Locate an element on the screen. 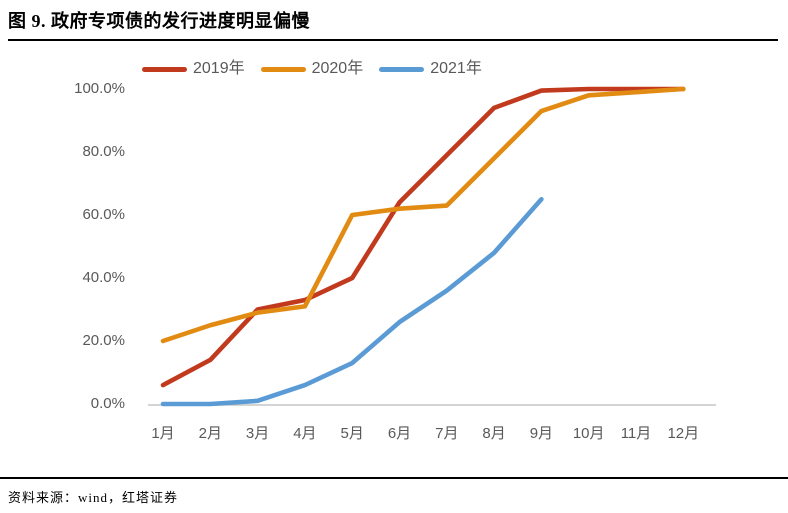  figure-header: 图 9. 政府专项债的发行进度明显偏慢 is located at coordinates (394, 20).